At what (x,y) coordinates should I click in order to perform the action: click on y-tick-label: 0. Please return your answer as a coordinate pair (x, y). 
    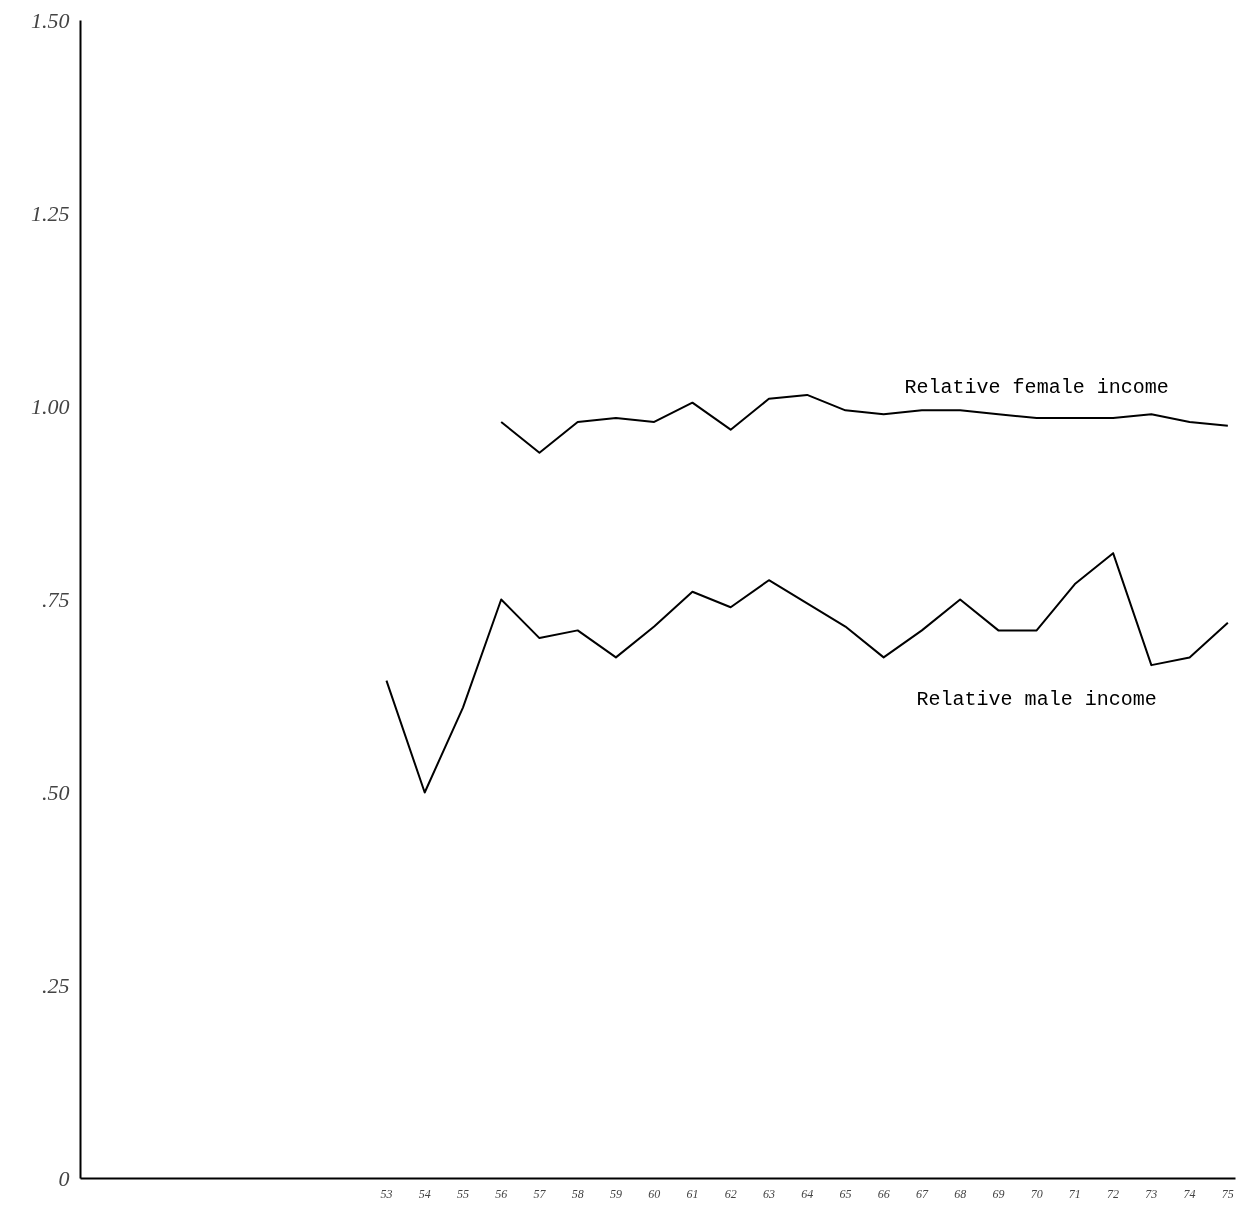
    Looking at the image, I should click on (64, 1178).